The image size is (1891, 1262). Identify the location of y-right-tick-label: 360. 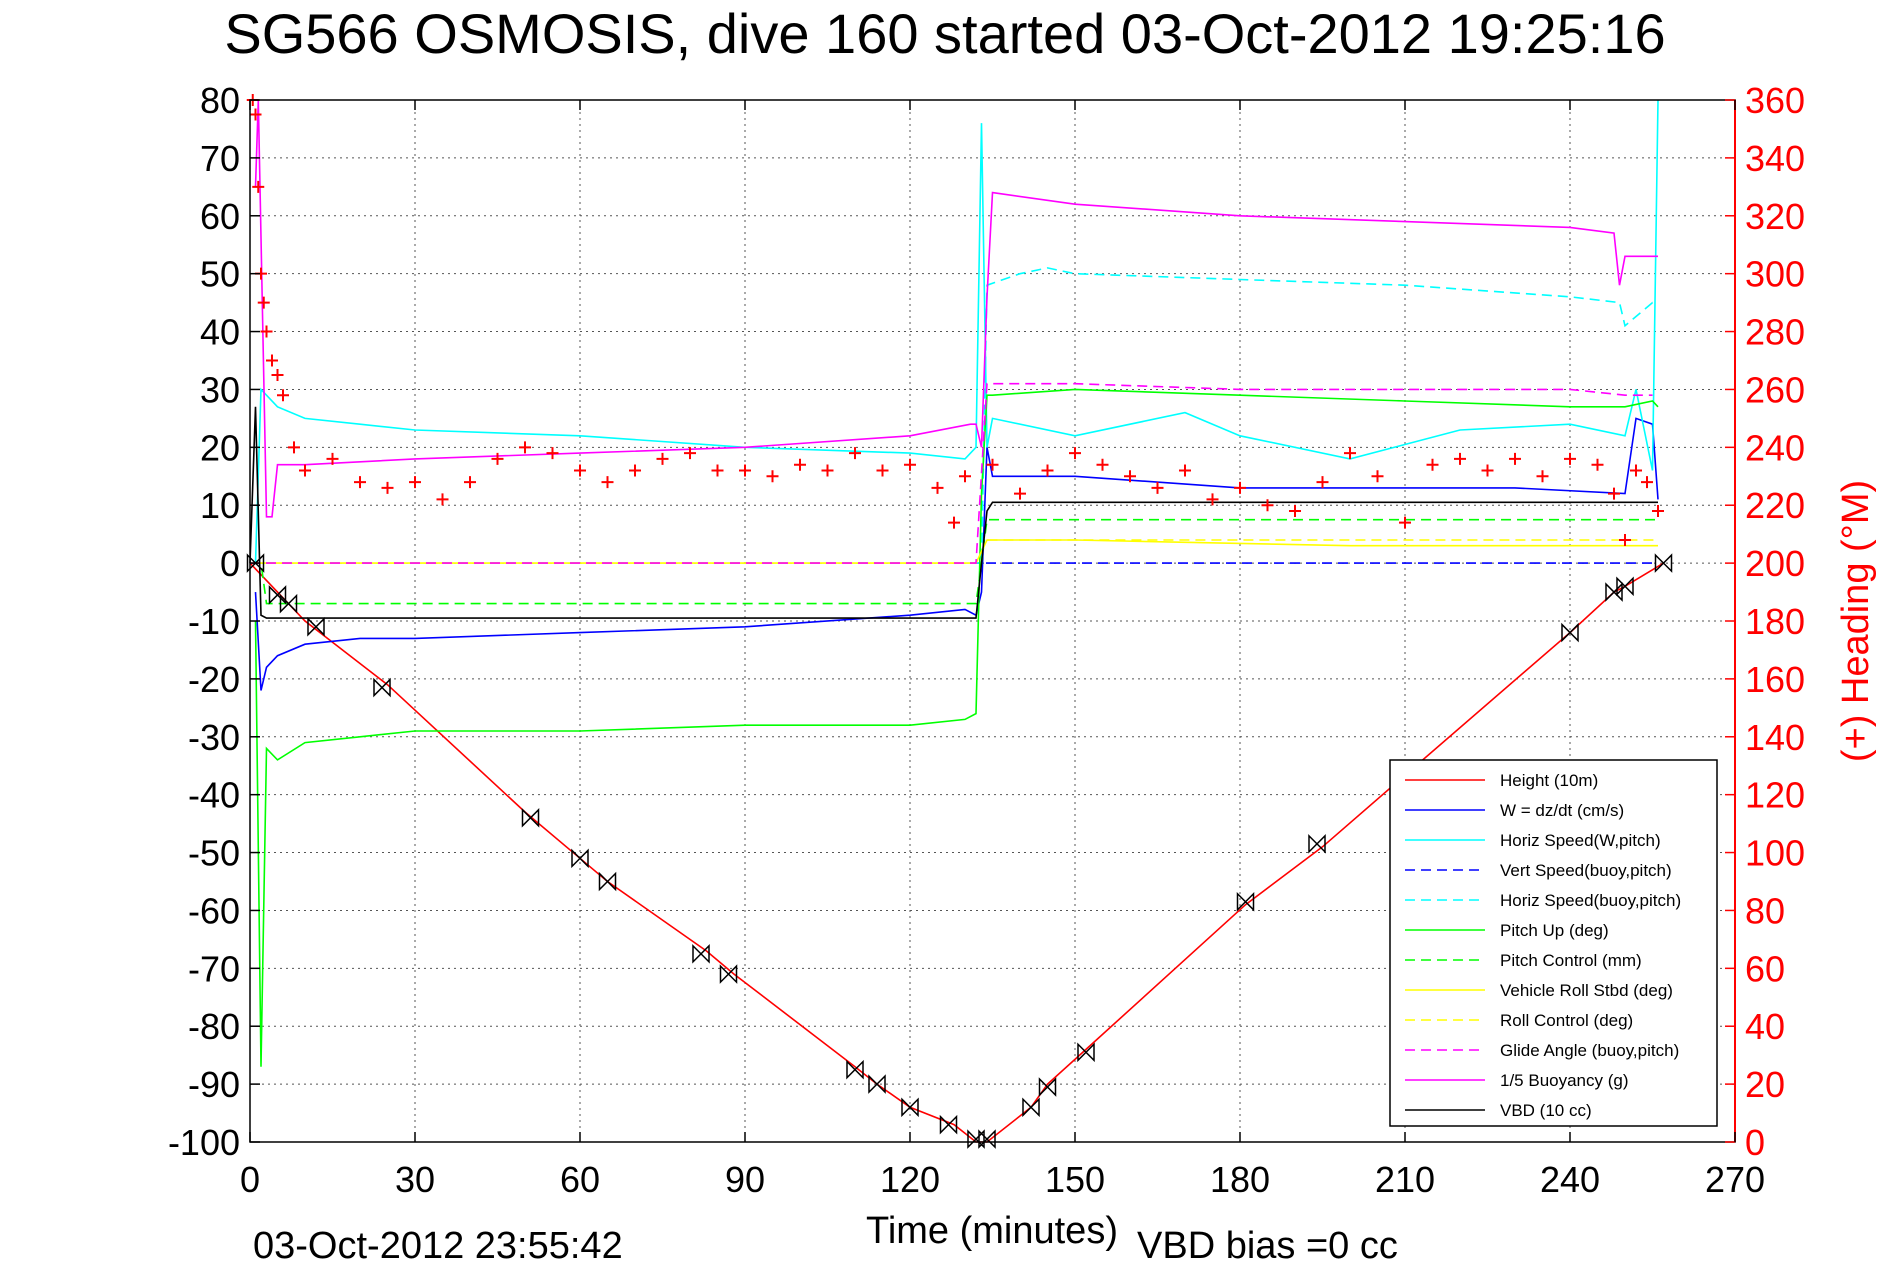
(1775, 100).